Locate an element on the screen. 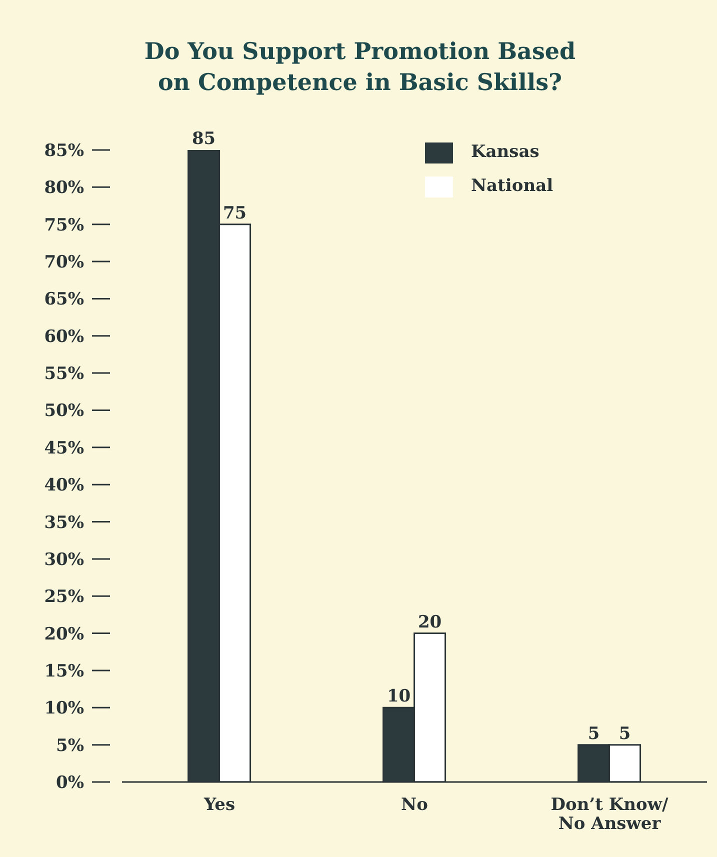  y-tick-label: 25% is located at coordinates (64, 597).